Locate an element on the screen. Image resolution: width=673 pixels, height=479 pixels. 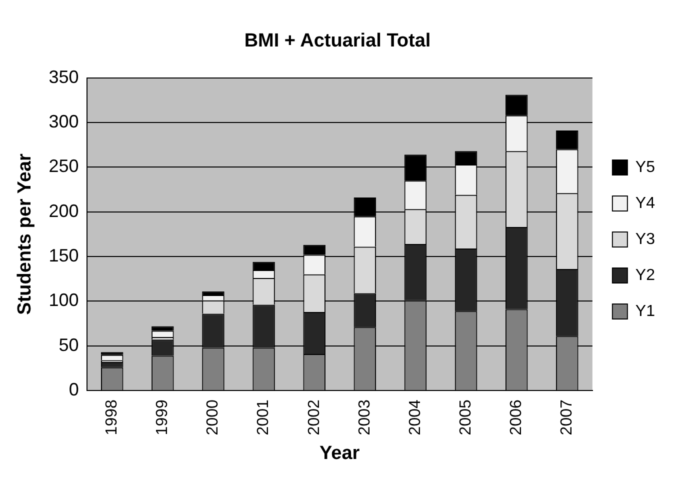
x-tick-label: 2003 is located at coordinates (365, 418).